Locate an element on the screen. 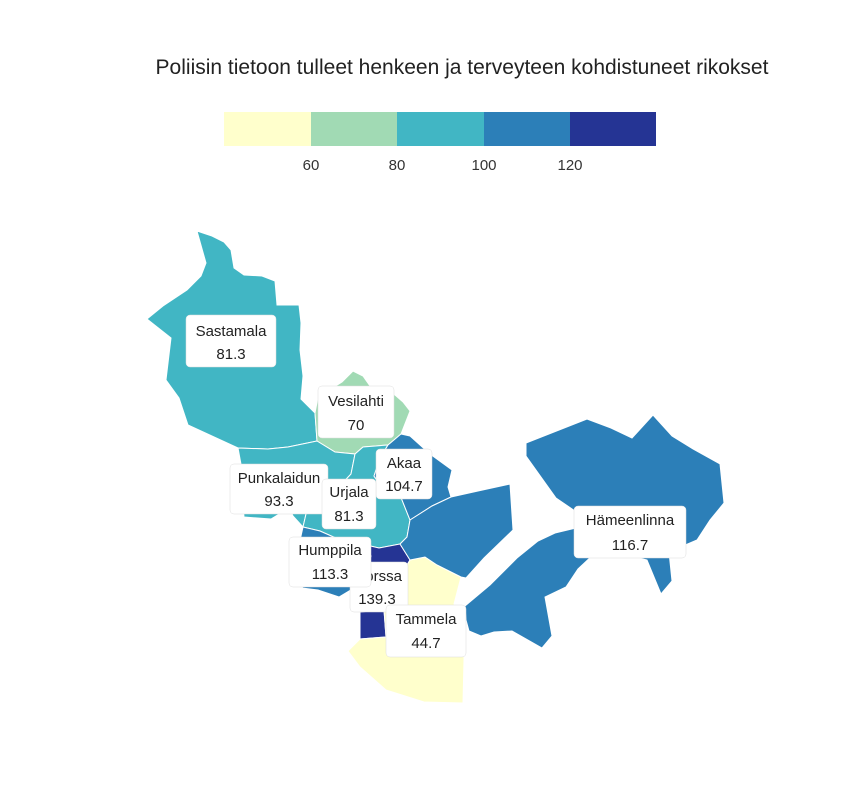 The width and height of the screenshot is (864, 792). region-value: 93.3 is located at coordinates (278, 501).